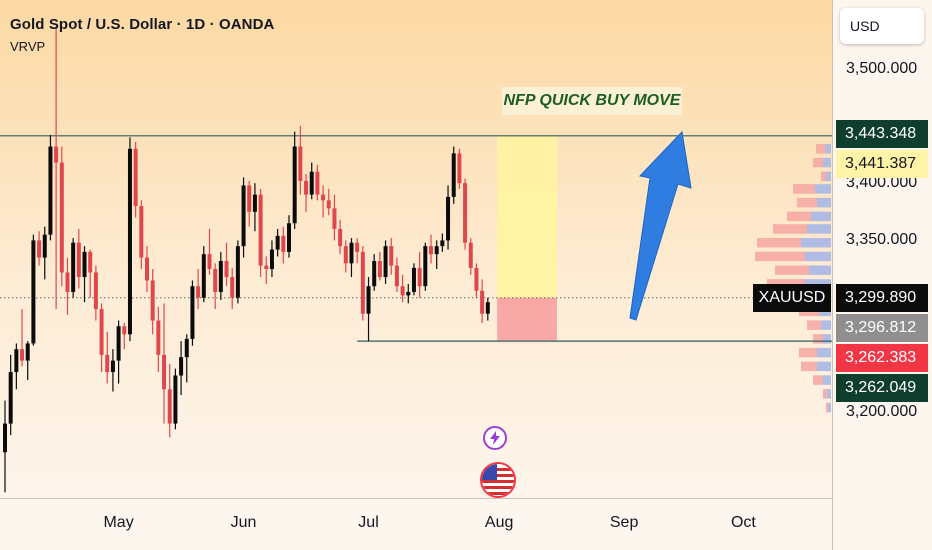  Describe the element at coordinates (882, 412) in the screenshot. I see `price-tick-label: 3,200.000` at that location.